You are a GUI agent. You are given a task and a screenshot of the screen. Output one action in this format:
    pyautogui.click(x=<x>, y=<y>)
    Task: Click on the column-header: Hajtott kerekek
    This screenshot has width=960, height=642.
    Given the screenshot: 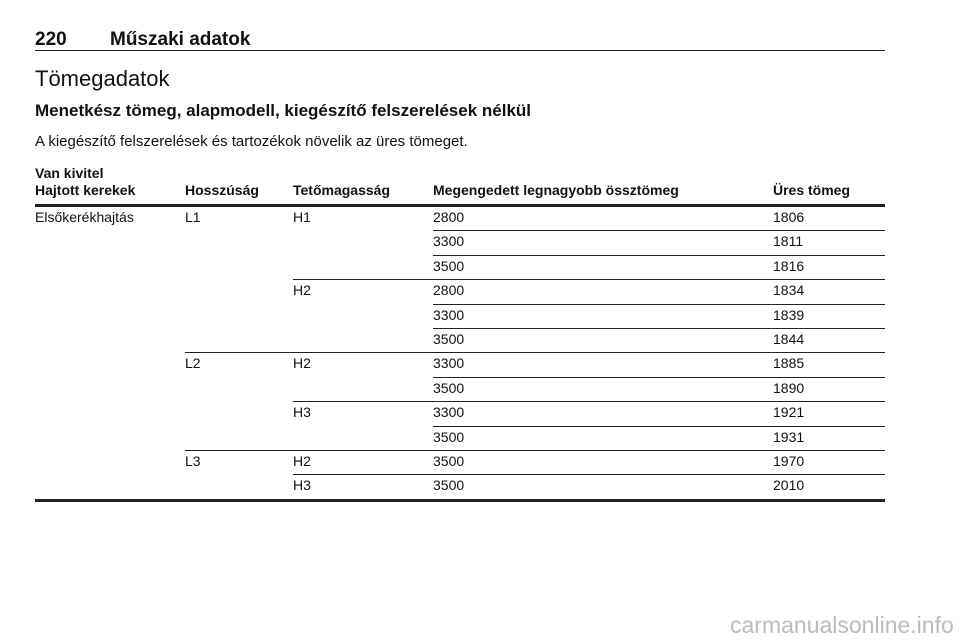 What is the action you would take?
    pyautogui.click(x=85, y=190)
    